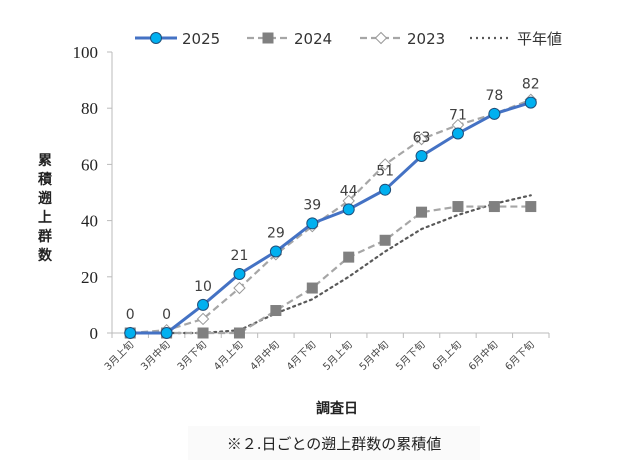 Image resolution: width=620 pixels, height=471 pixels. Describe the element at coordinates (519, 355) in the screenshot. I see `x-tick-label: 6月下旬` at that location.